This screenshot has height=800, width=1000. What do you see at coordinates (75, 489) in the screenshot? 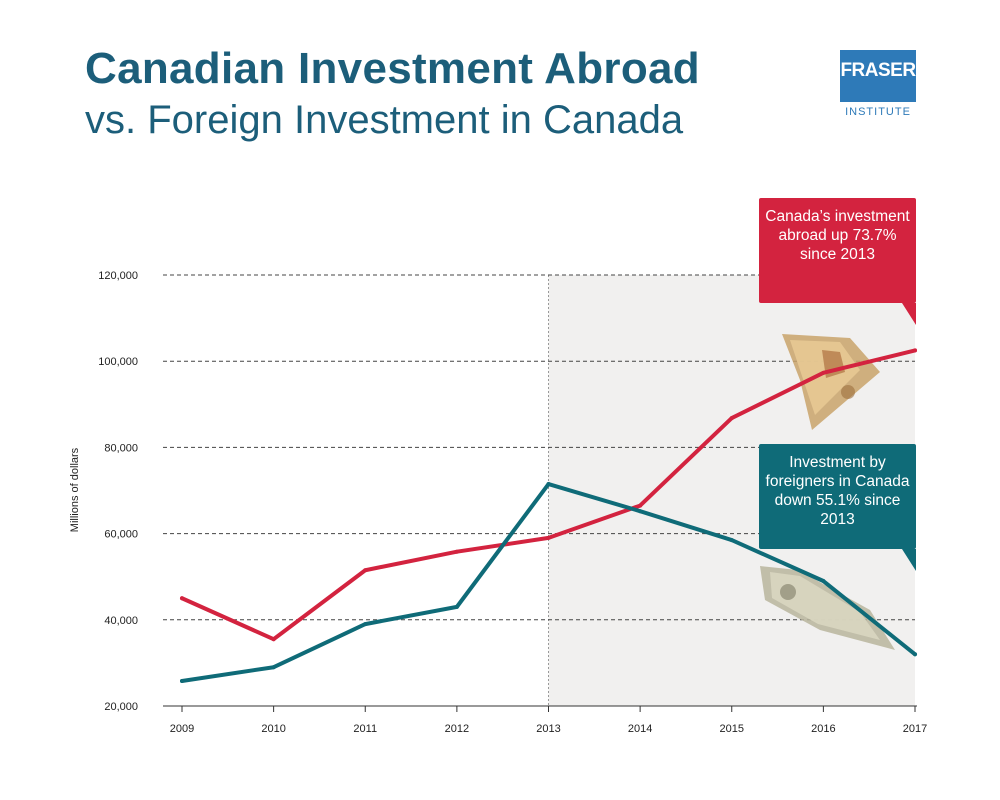
I see `y-axis-label: Millions of dollars` at bounding box center [75, 489].